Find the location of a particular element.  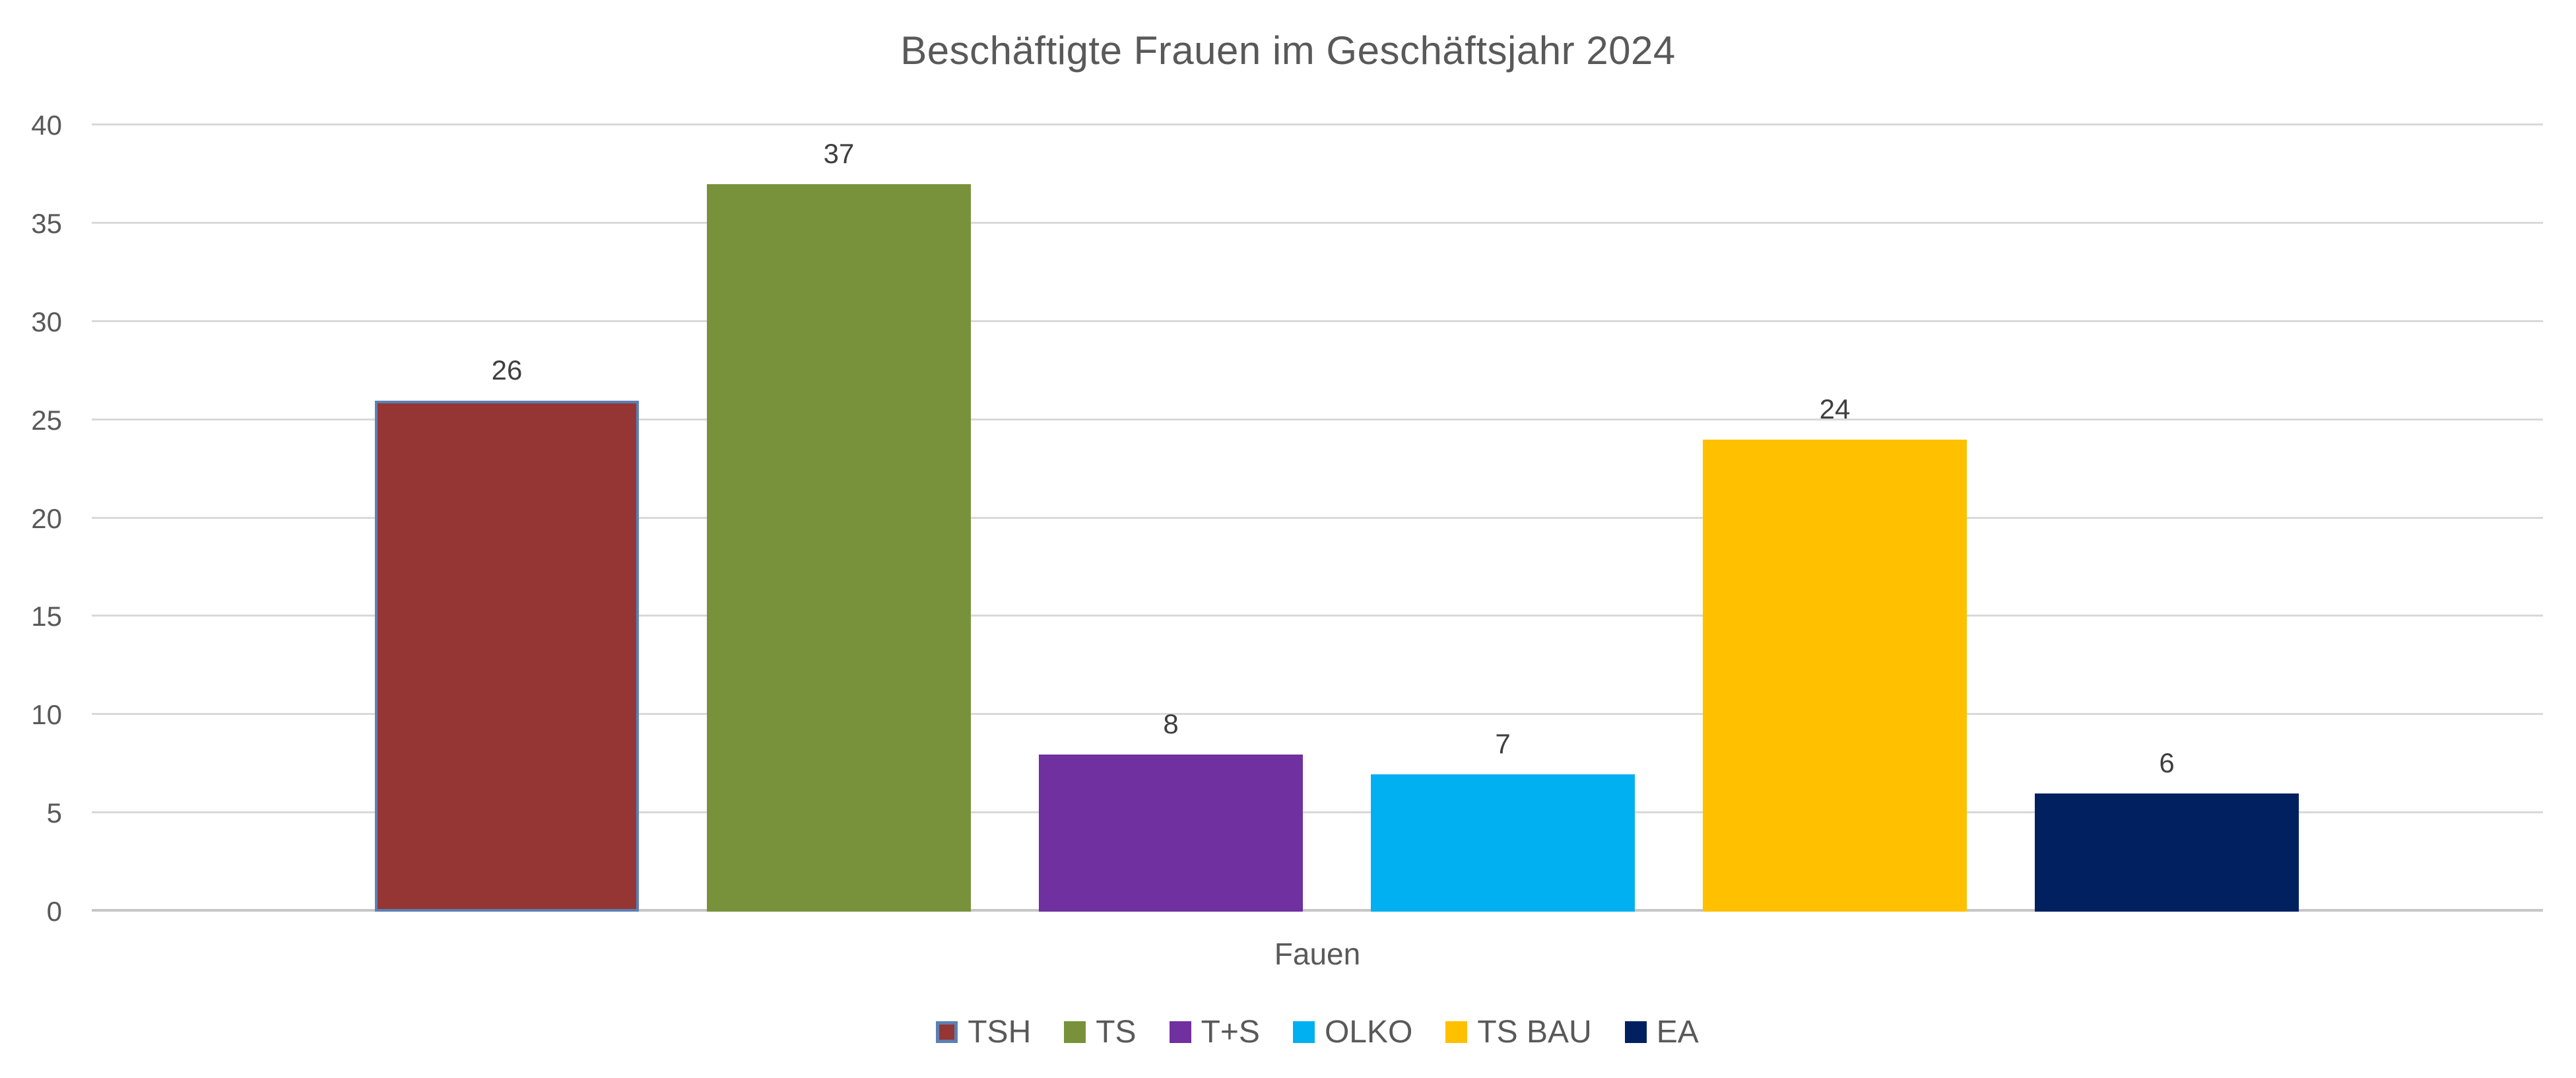

bar-value-label-olko: 7 is located at coordinates (1503, 743).